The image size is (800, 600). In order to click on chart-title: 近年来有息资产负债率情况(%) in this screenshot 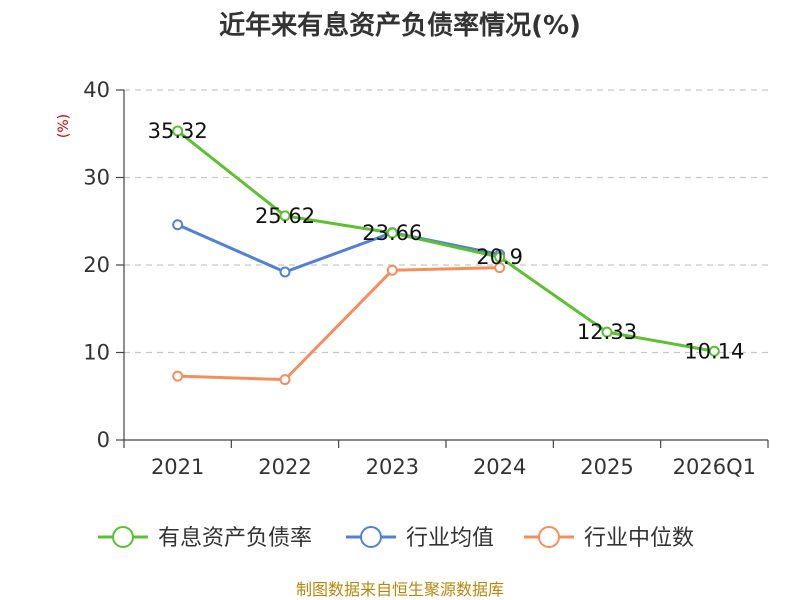, I will do `click(400, 25)`.